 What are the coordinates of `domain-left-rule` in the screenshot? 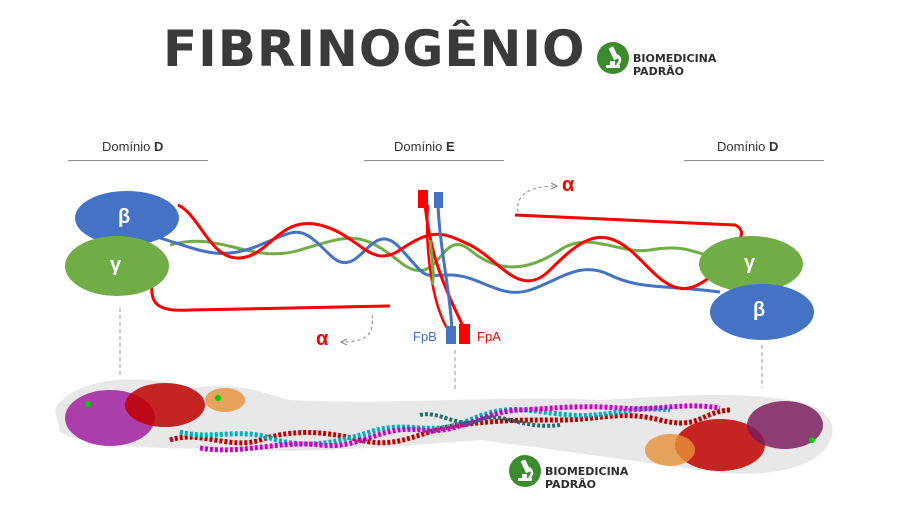 It's located at (138, 160).